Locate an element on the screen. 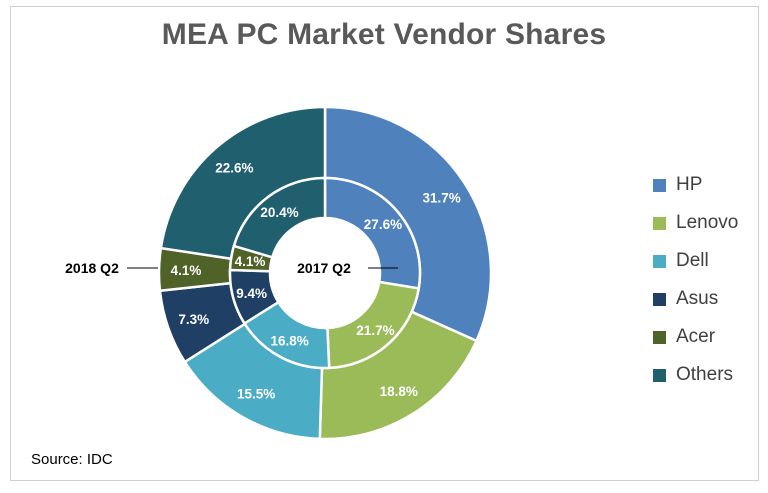 This screenshot has width=768, height=493. legend-item-acer: Acer is located at coordinates (695, 337).